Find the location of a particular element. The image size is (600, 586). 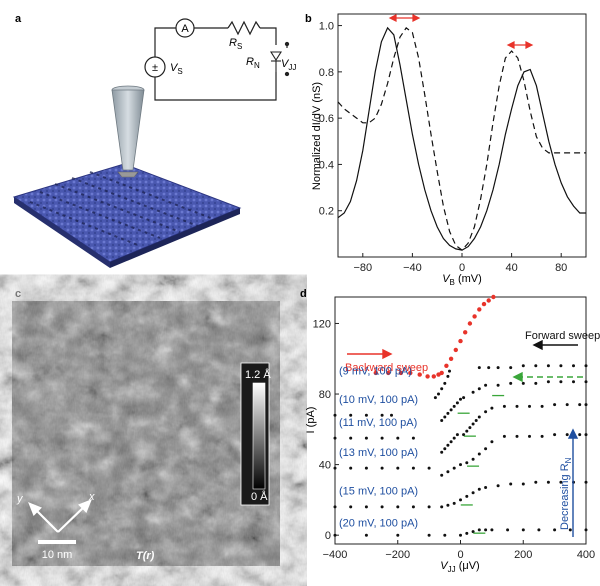

condition-label: (10 mV, 100 pA) is located at coordinates (378, 400).